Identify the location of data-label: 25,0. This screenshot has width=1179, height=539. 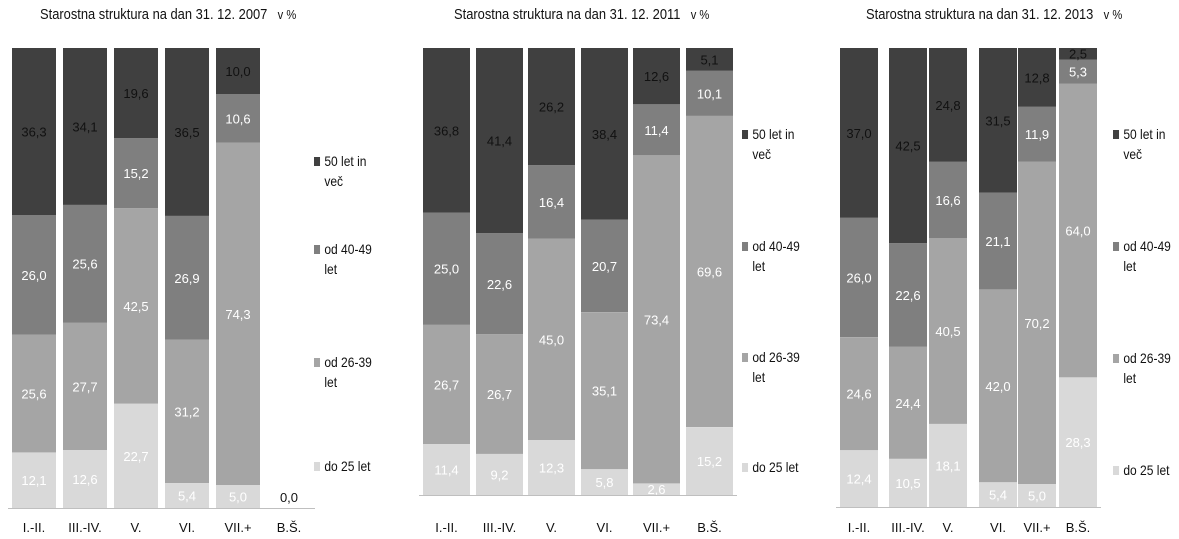
(446, 269).